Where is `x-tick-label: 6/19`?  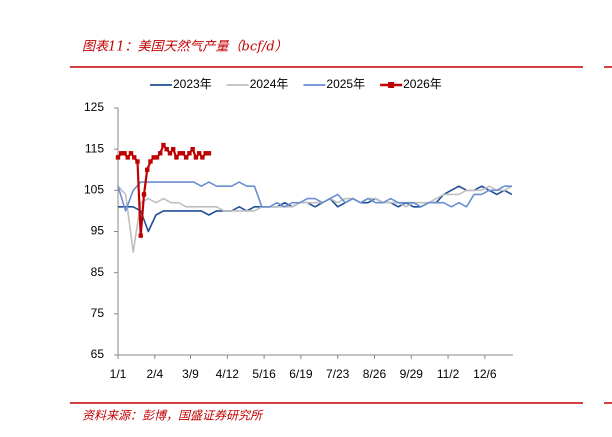
x-tick-label: 6/19 is located at coordinates (301, 374).